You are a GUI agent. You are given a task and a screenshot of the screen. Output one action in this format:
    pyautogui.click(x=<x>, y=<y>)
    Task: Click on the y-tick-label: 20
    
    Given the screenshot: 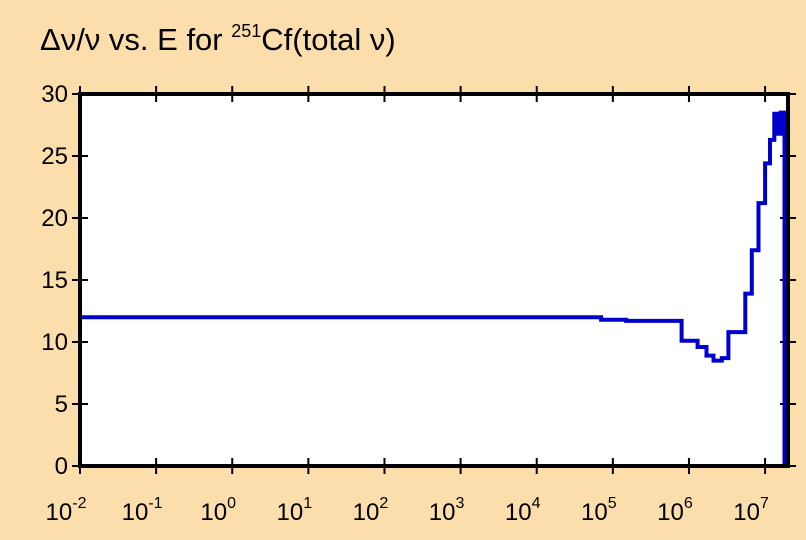 What is the action you would take?
    pyautogui.click(x=54, y=218)
    